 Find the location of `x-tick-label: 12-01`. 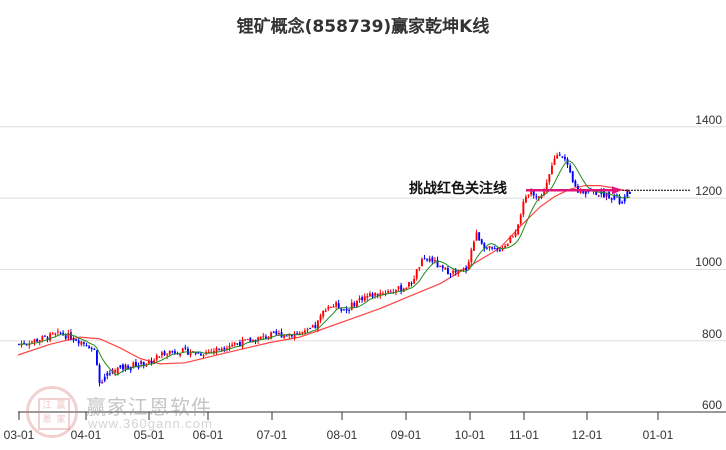

x-tick-label: 12-01 is located at coordinates (587, 435).